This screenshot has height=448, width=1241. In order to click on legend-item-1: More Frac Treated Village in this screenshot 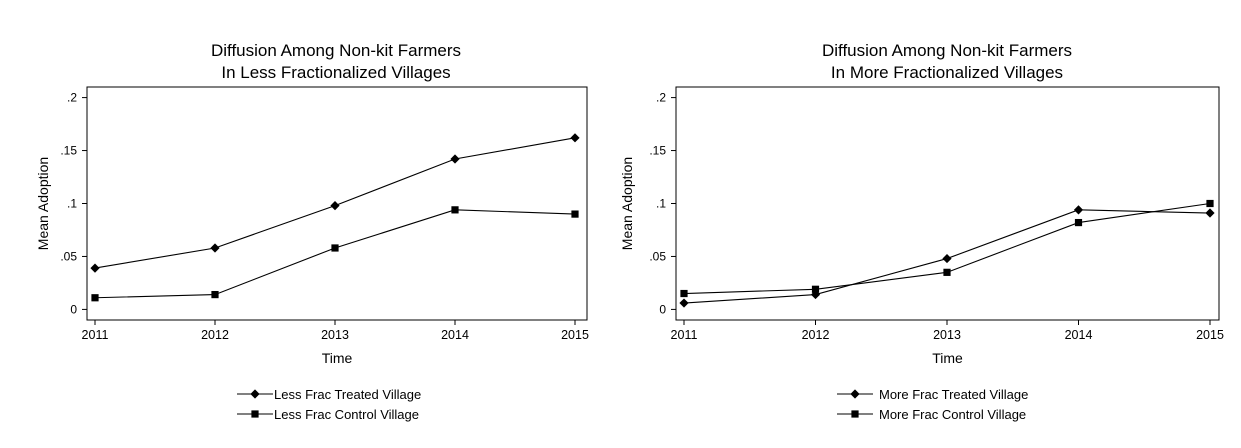, I will do `click(932, 394)`.